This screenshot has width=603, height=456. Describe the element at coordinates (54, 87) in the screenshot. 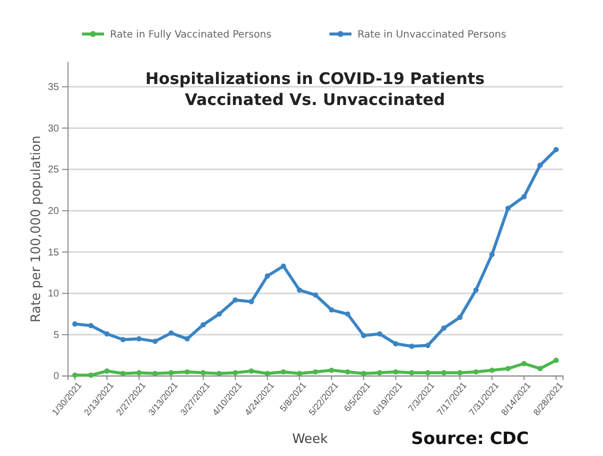

I see `y-tick-label: 35` at that location.